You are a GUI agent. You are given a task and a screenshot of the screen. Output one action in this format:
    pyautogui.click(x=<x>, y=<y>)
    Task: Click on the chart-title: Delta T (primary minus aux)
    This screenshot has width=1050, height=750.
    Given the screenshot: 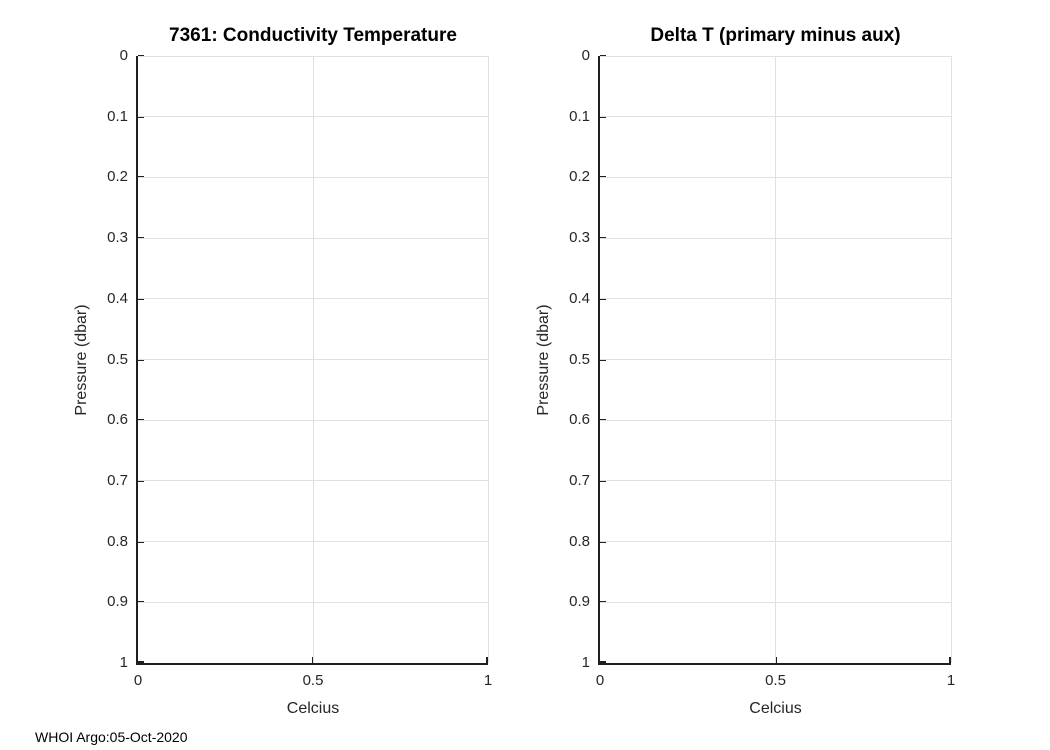 What is the action you would take?
    pyautogui.click(x=775, y=35)
    